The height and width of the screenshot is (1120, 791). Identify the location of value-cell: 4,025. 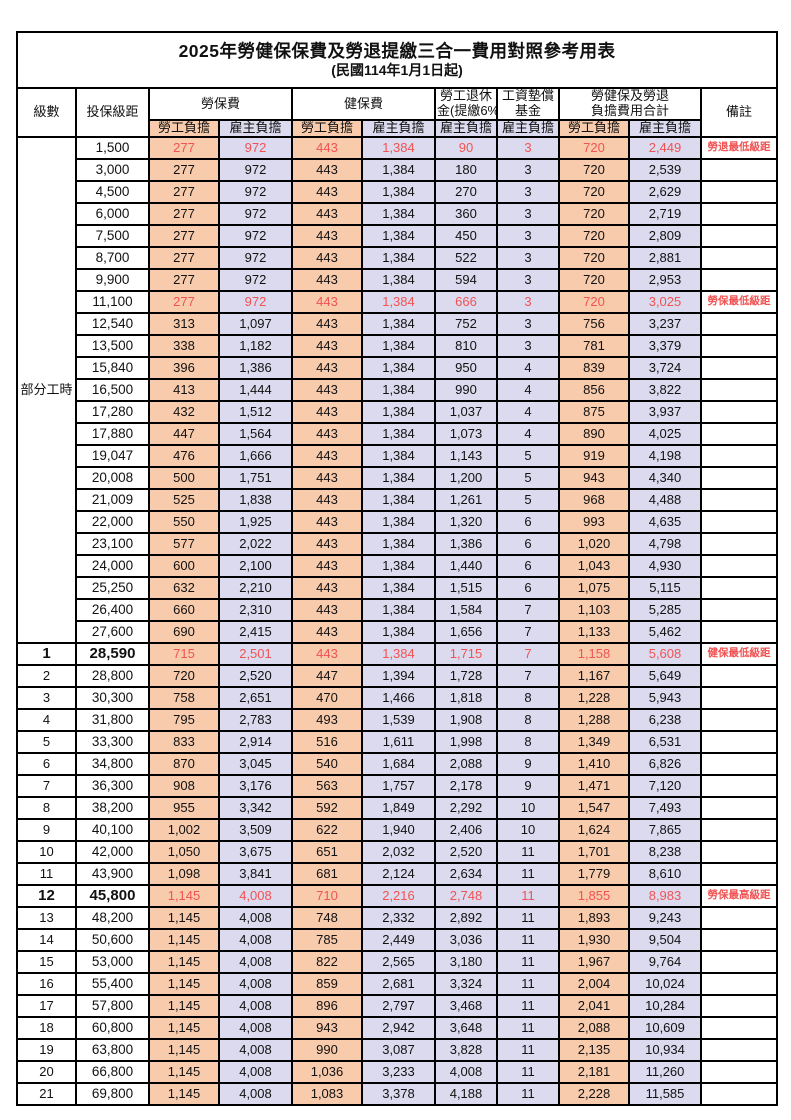
(665, 434).